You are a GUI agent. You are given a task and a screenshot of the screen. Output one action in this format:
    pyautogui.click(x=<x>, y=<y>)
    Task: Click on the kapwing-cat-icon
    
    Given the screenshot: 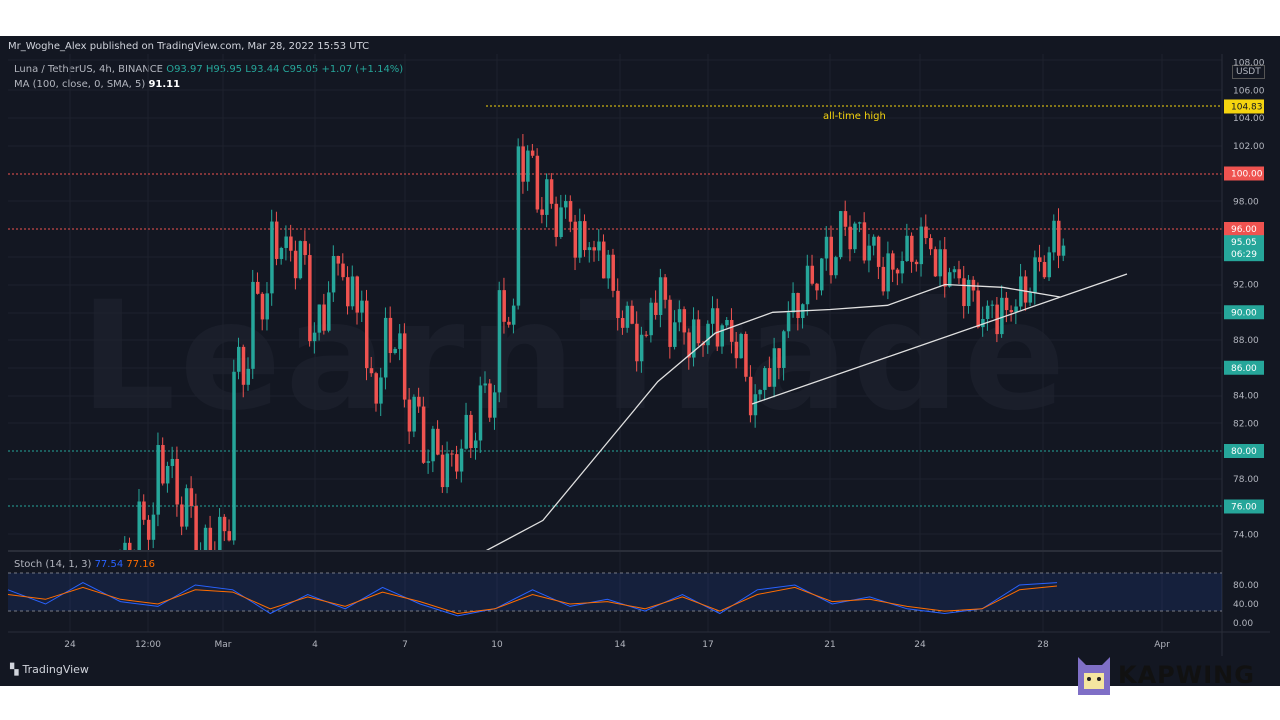 What is the action you would take?
    pyautogui.click(x=1094, y=676)
    